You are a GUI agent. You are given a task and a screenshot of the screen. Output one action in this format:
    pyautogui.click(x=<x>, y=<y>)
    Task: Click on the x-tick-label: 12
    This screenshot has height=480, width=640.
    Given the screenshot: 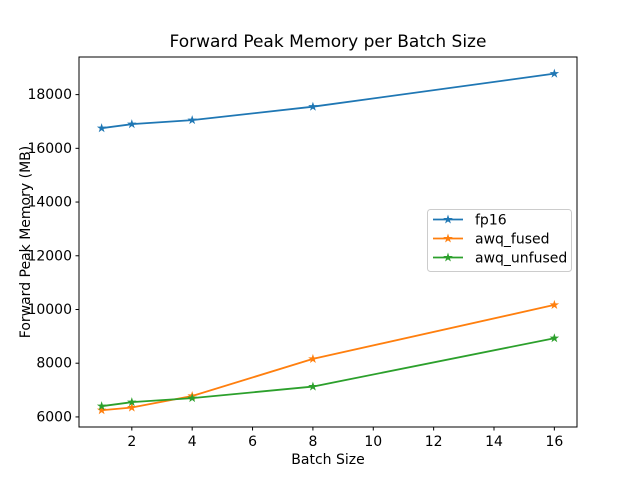 What is the action you would take?
    pyautogui.click(x=434, y=442)
    